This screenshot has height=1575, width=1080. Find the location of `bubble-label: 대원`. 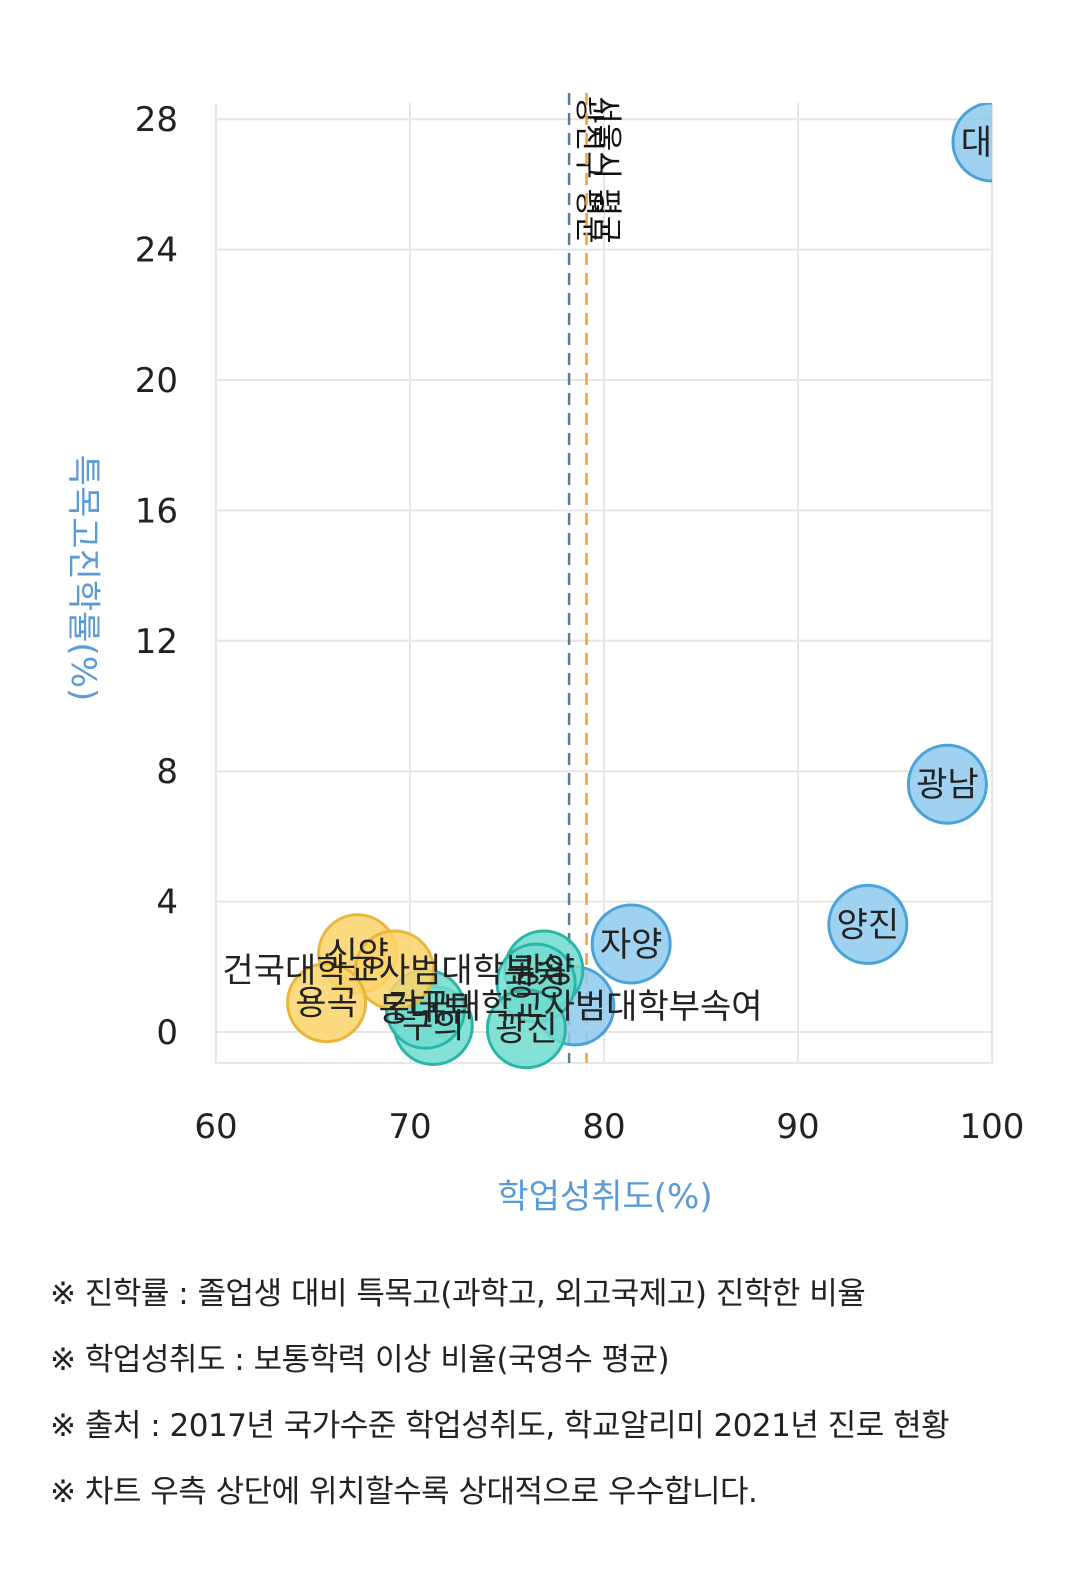

bubble-label: 대원 is located at coordinates (992, 143).